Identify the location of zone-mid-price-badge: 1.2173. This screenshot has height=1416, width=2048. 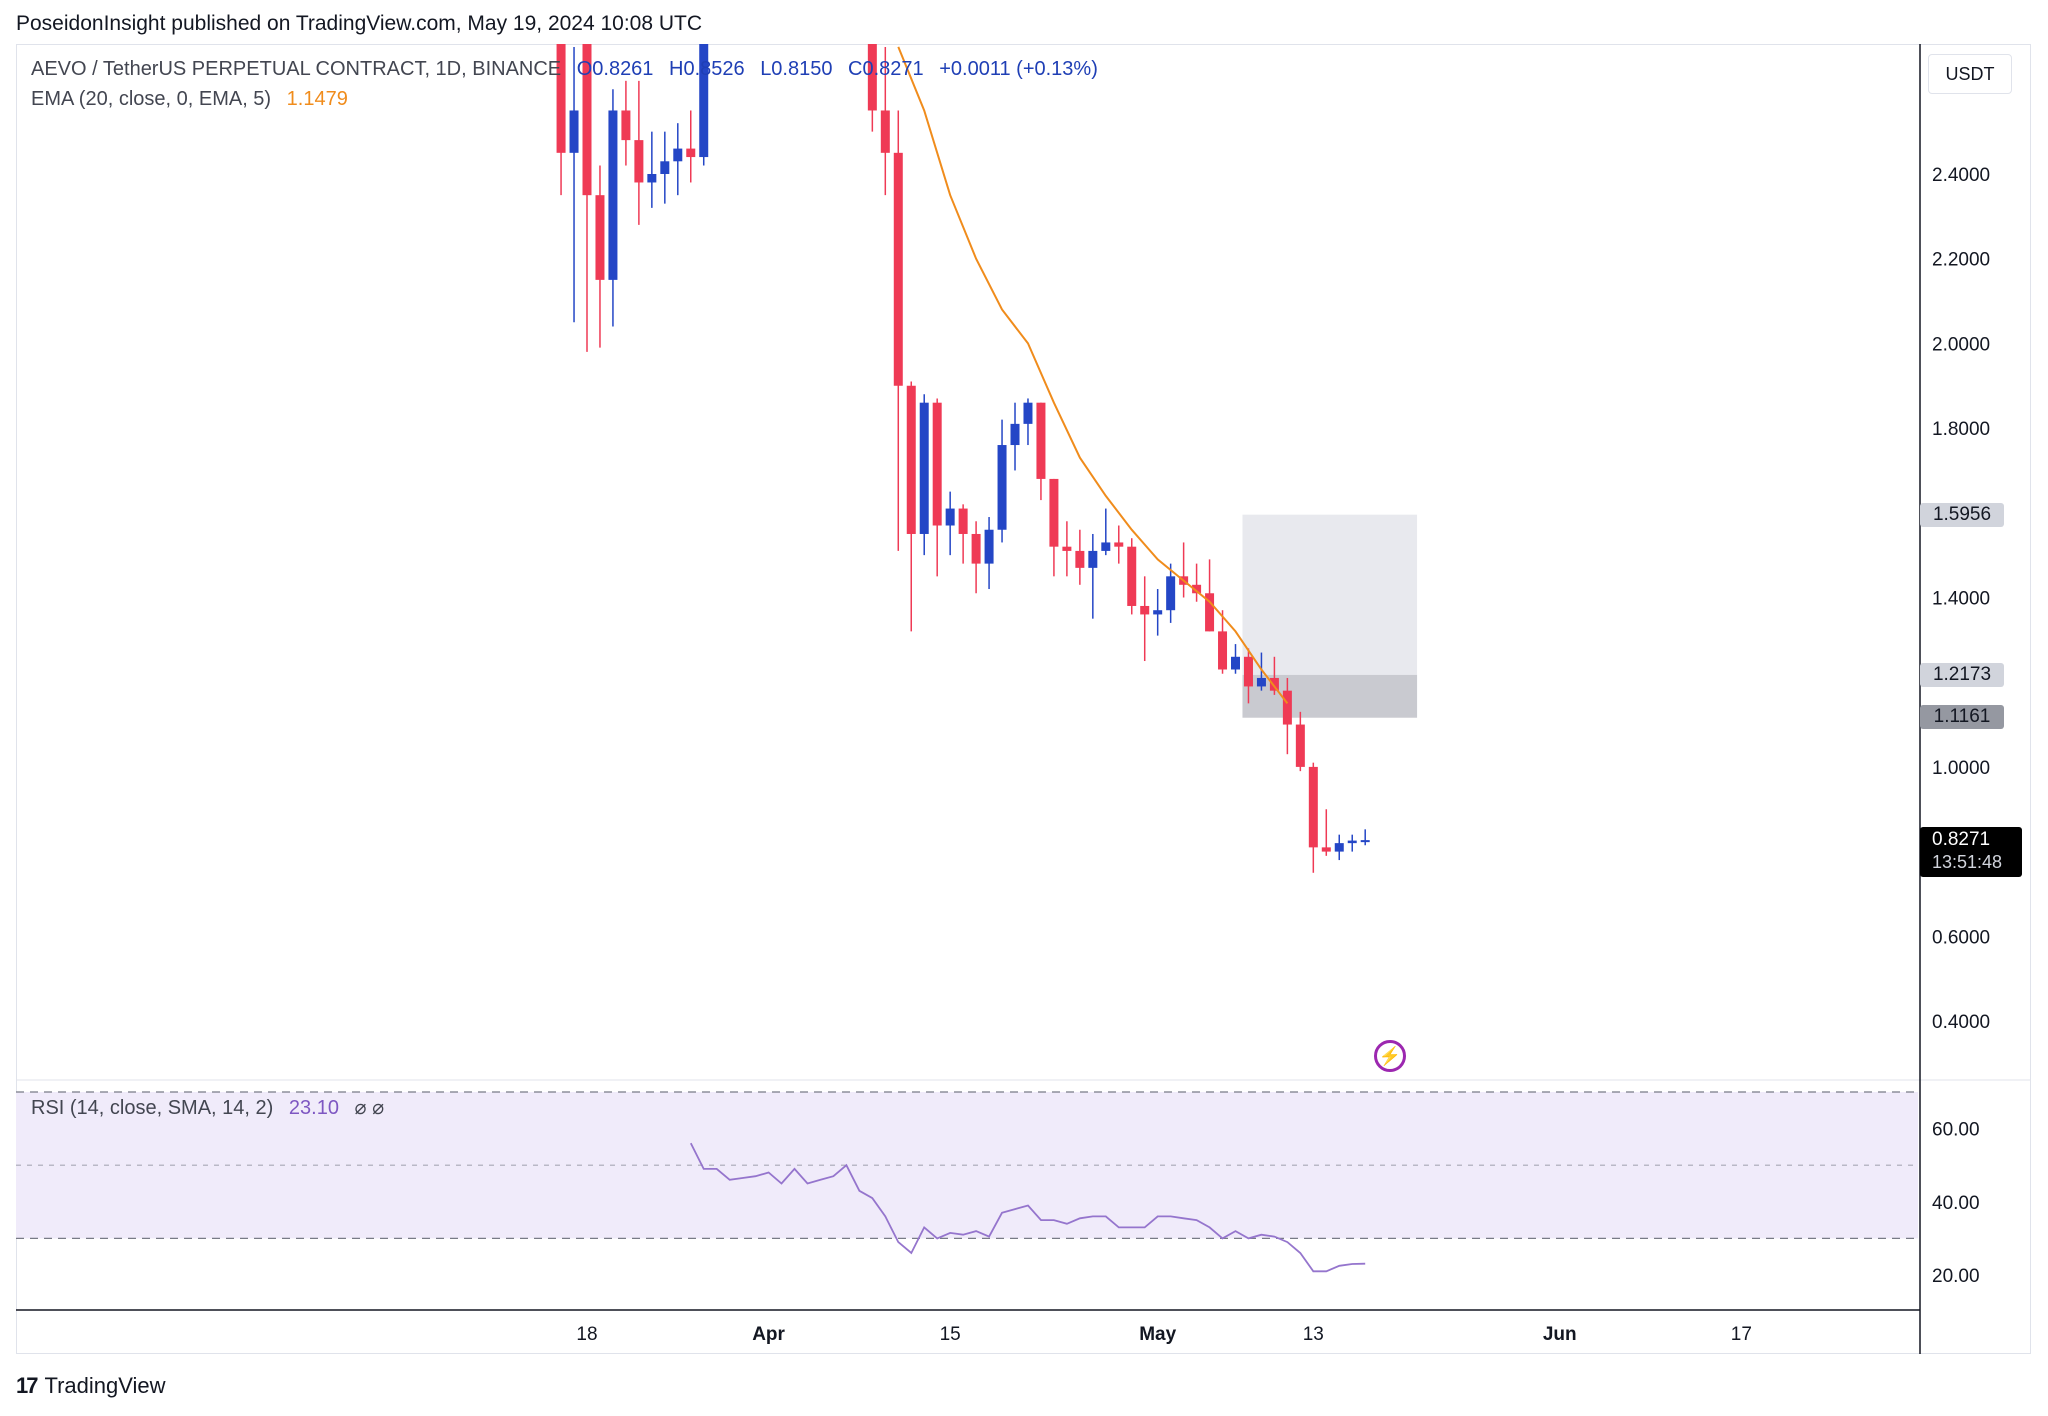
(1962, 675).